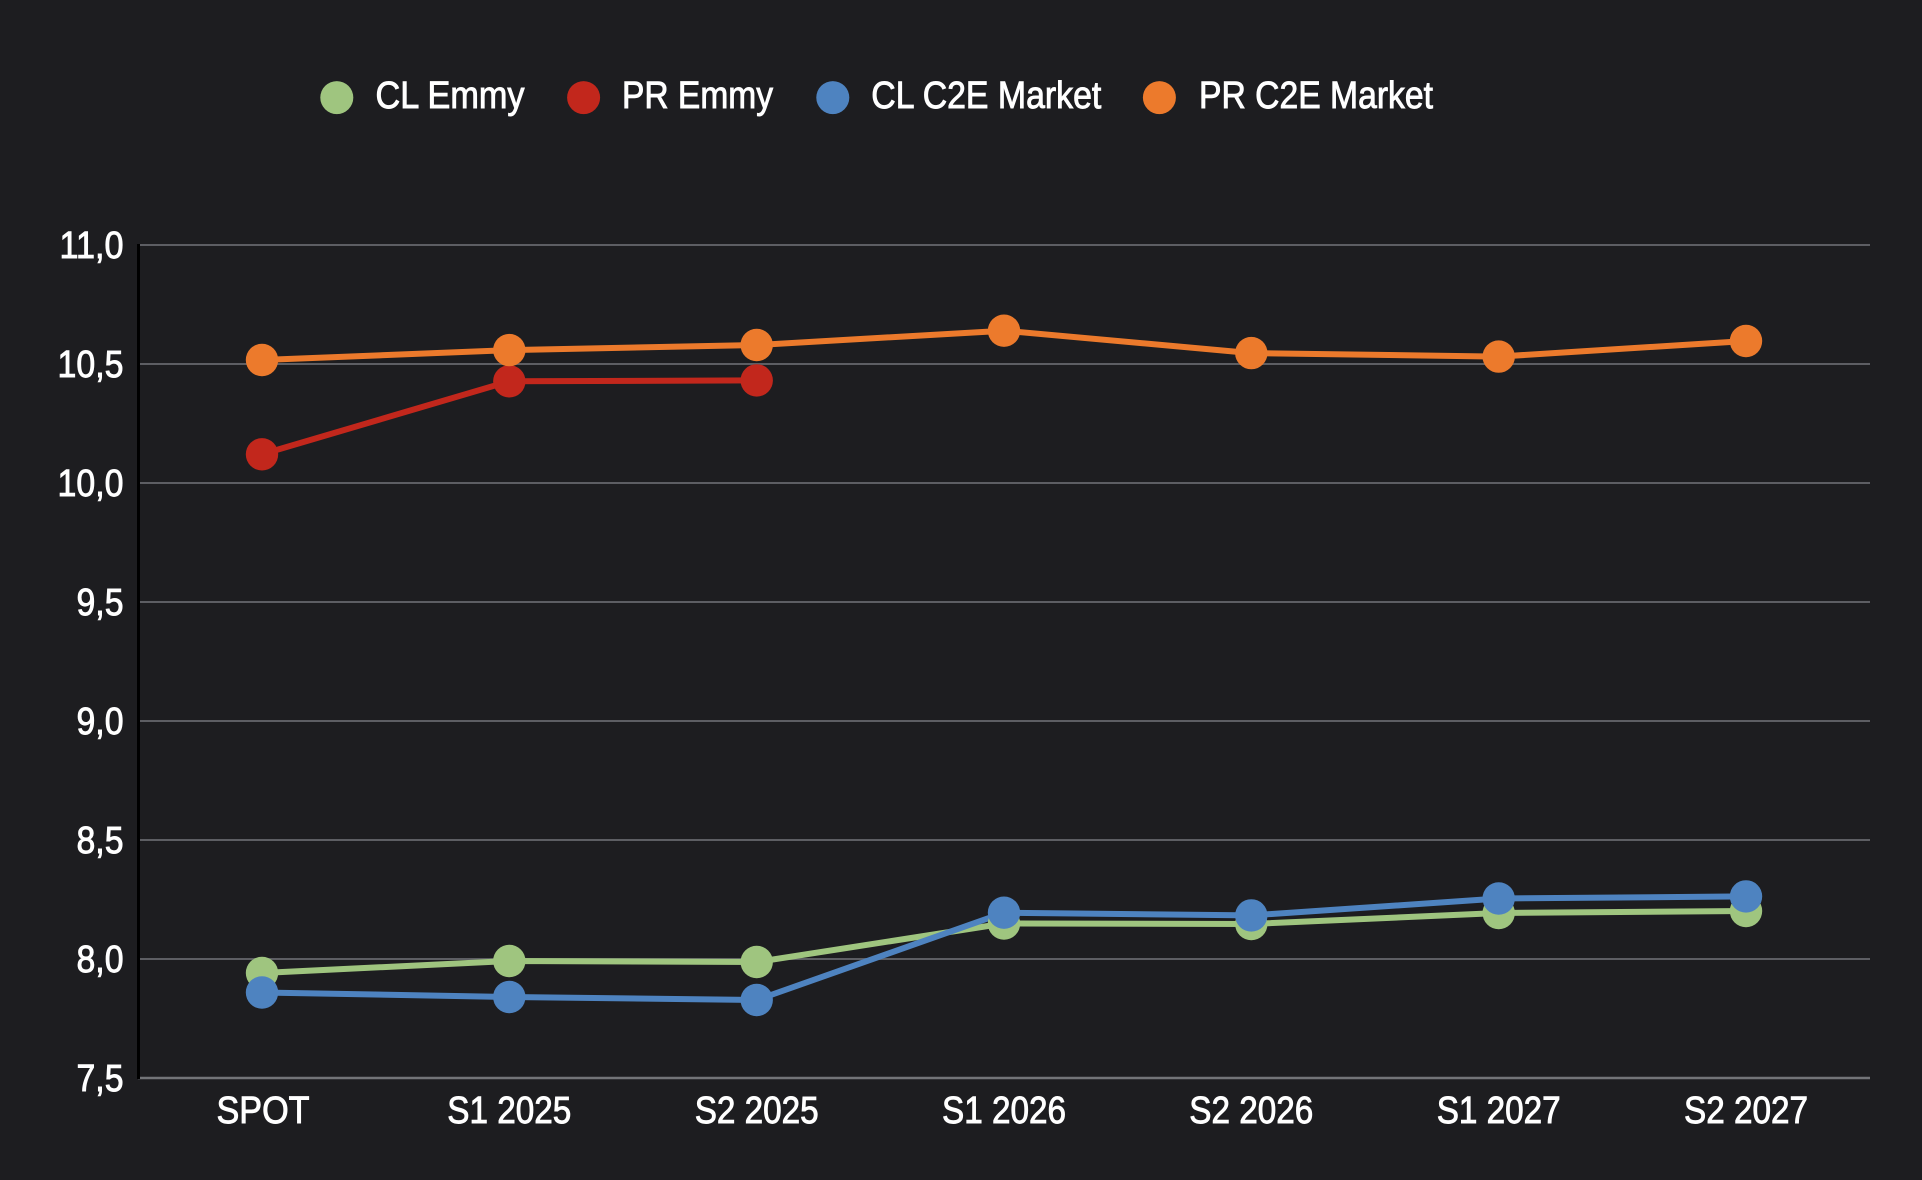  What do you see at coordinates (1004, 1111) in the screenshot?
I see `svg-text: S1 2026` at bounding box center [1004, 1111].